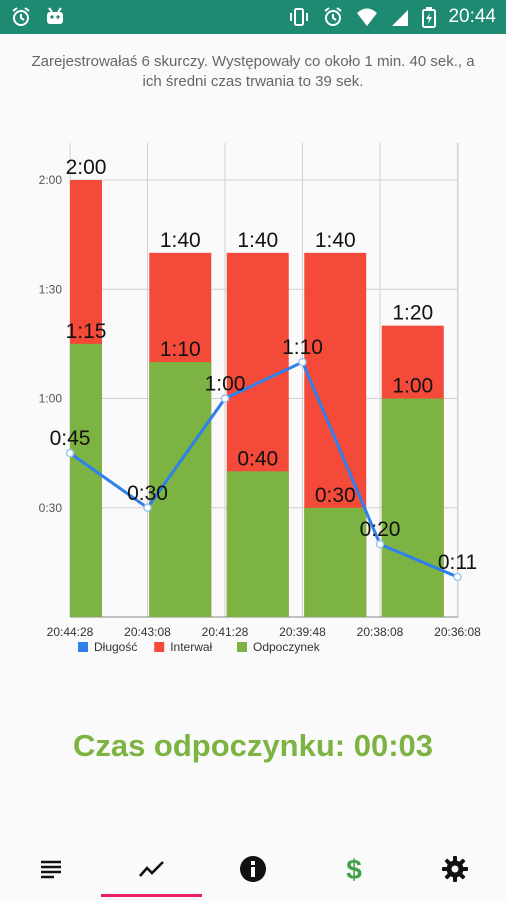  I want to click on bottom-navigation: $, so click(253, 871).